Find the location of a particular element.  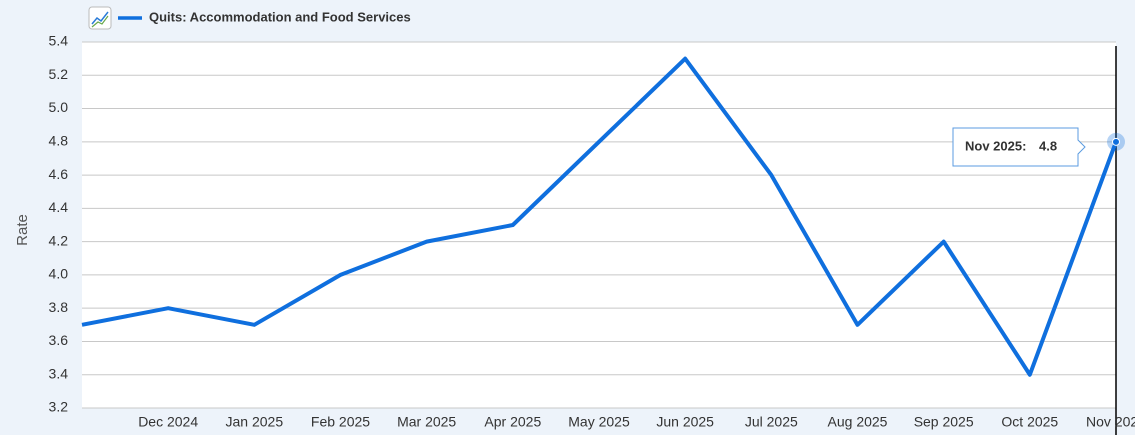

x-tick-label: Jun 2025 is located at coordinates (685, 422).